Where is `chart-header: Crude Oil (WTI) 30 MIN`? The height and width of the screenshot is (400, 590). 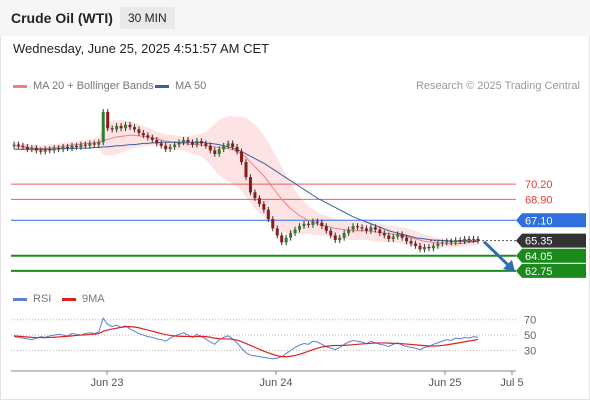
chart-header: Crude Oil (WTI) 30 MIN is located at coordinates (295, 18).